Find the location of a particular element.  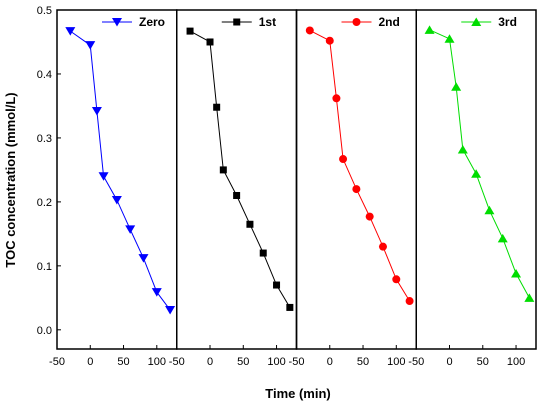

y-tick-label: 0.5 is located at coordinates (44, 11).